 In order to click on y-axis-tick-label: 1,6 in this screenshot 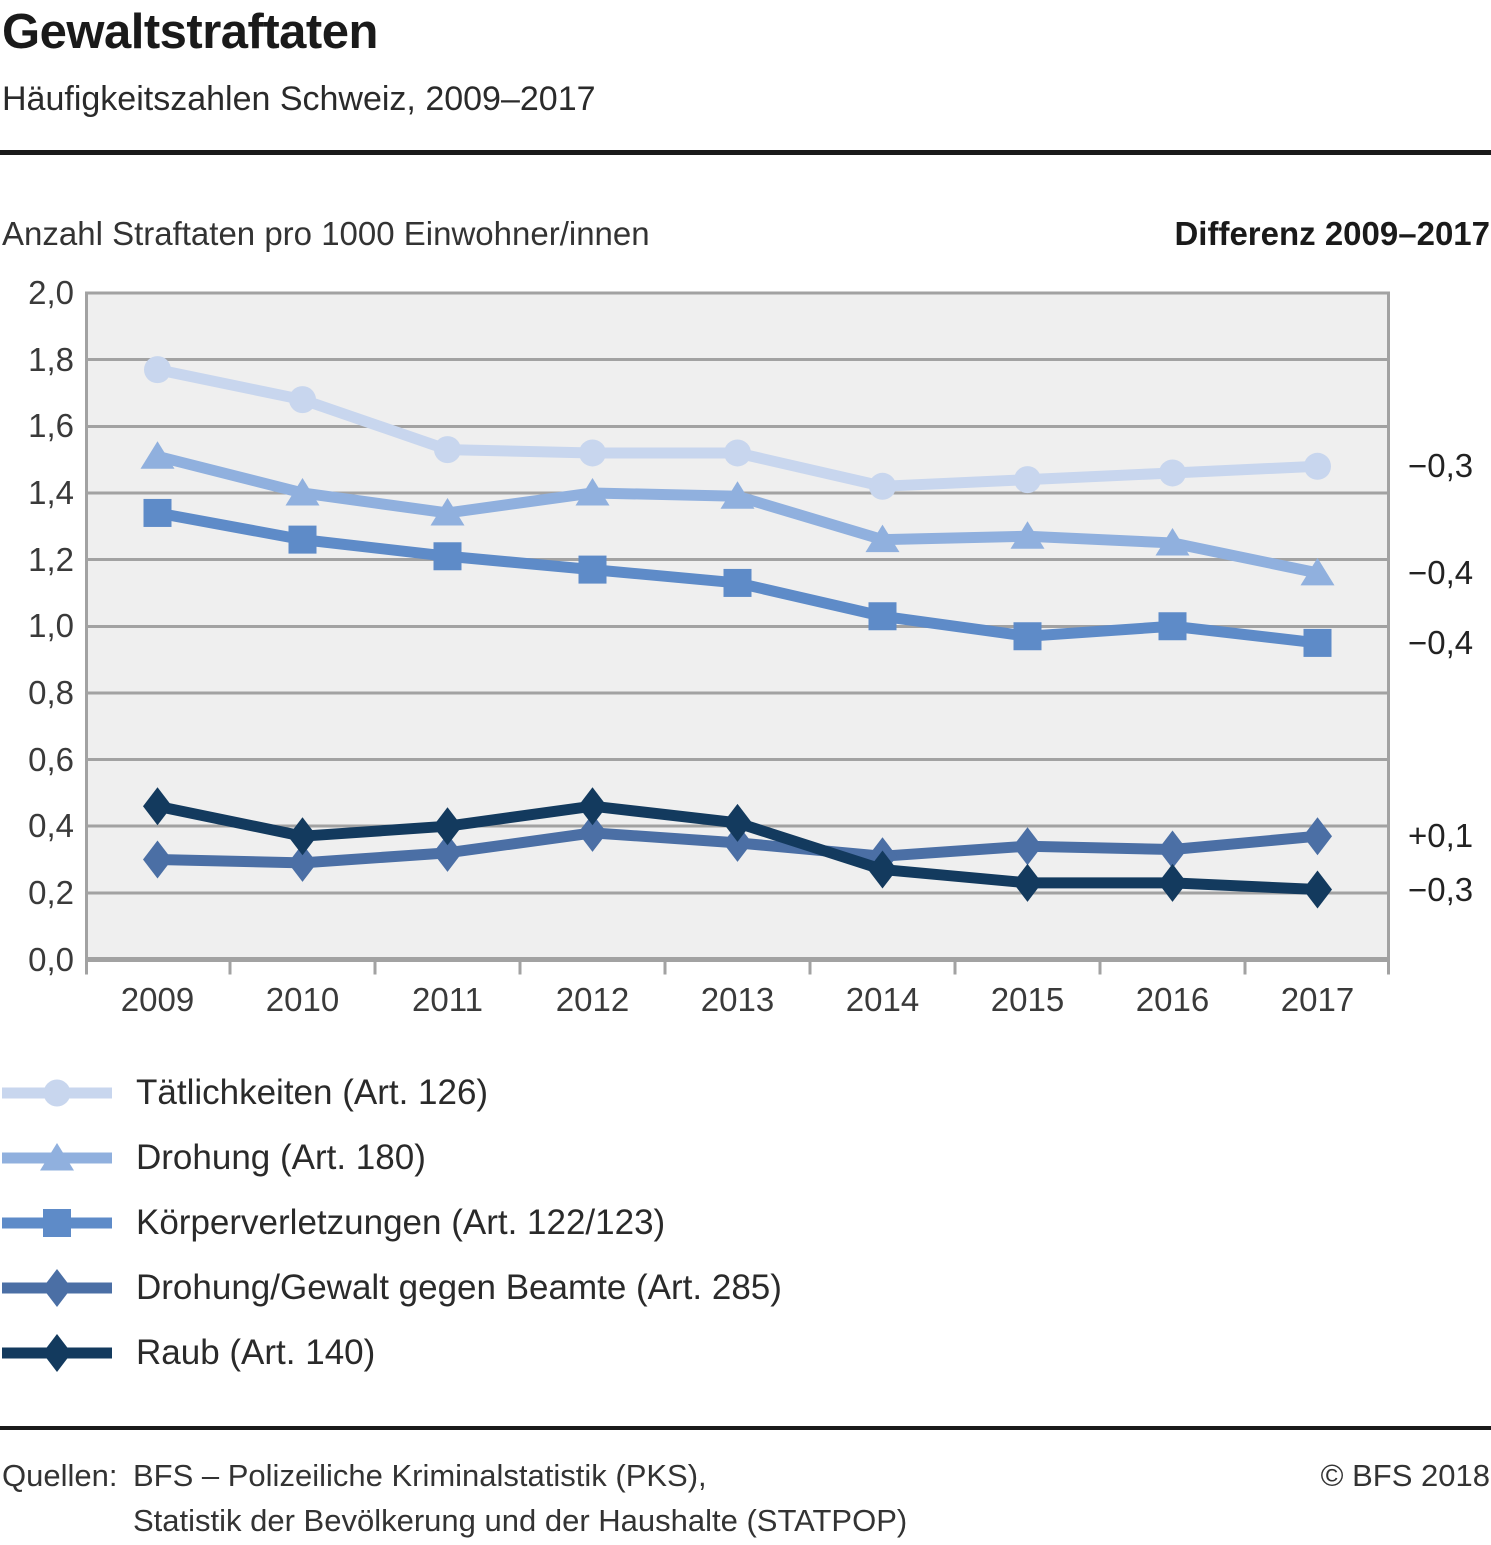, I will do `click(51, 426)`.